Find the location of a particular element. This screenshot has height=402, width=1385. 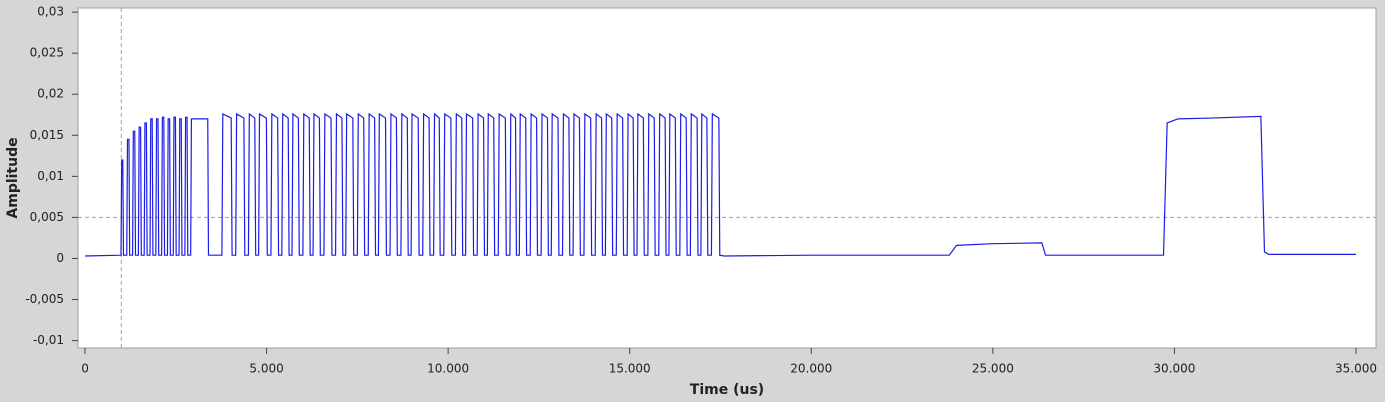

x-tick-label: 35.000 is located at coordinates (1356, 369).